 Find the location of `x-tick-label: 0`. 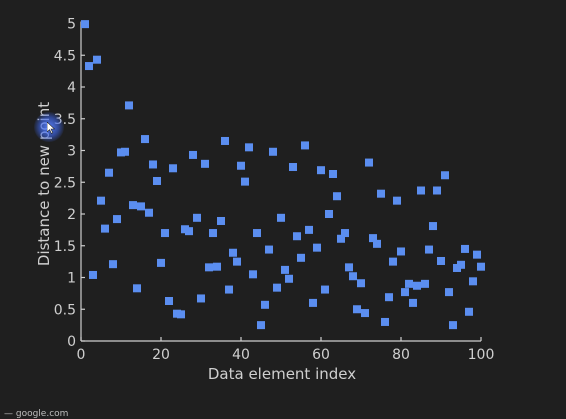

x-tick-label: 0 is located at coordinates (81, 355).